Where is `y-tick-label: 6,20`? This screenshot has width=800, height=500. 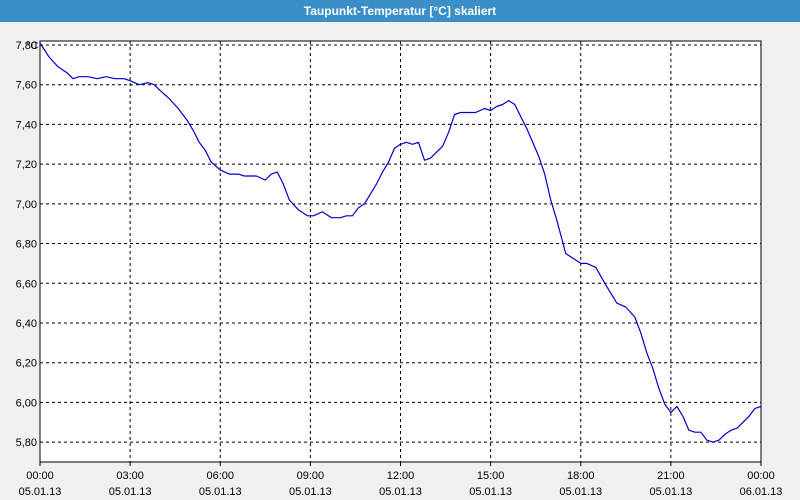 y-tick-label: 6,20 is located at coordinates (26, 364).